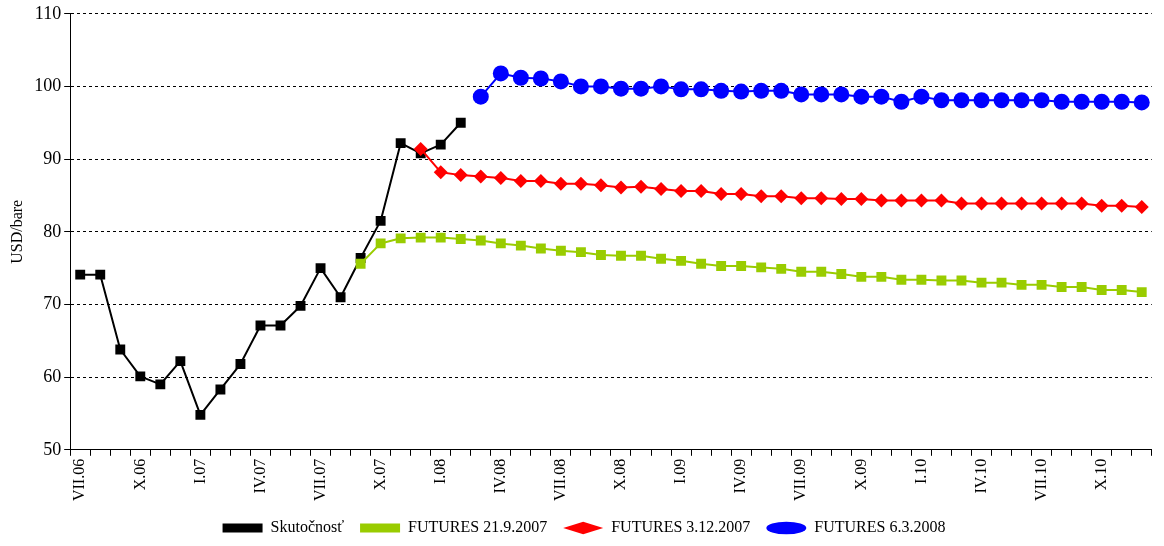 This screenshot has height=546, width=1164. What do you see at coordinates (52, 448) in the screenshot?
I see `y-tick-label: 50` at bounding box center [52, 448].